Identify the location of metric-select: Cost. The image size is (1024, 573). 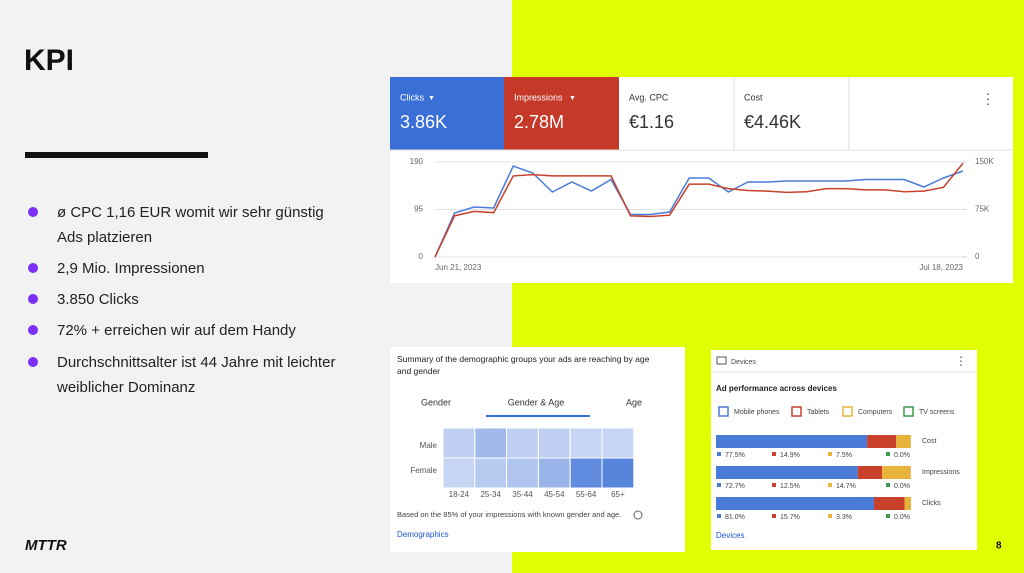
(929, 441).